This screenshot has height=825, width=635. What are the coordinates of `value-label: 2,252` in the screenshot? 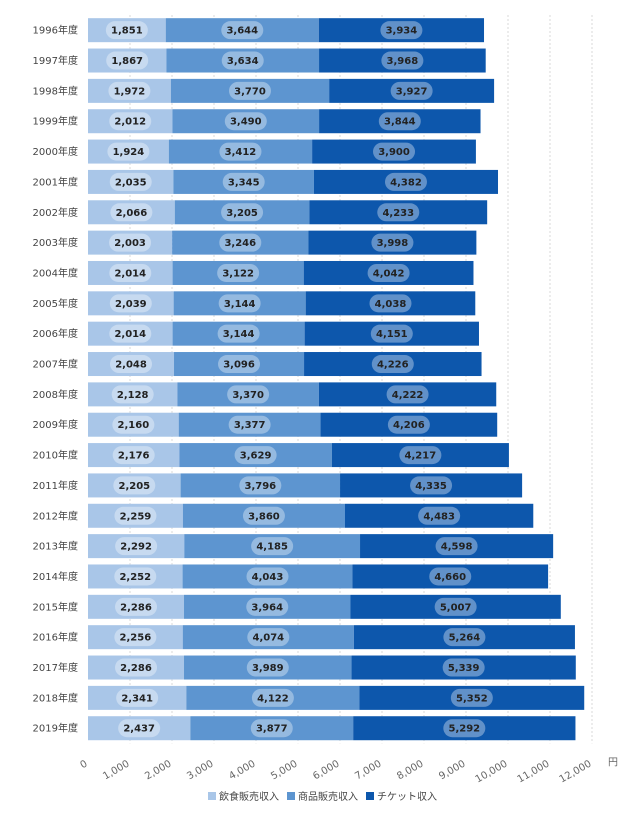 It's located at (135, 577).